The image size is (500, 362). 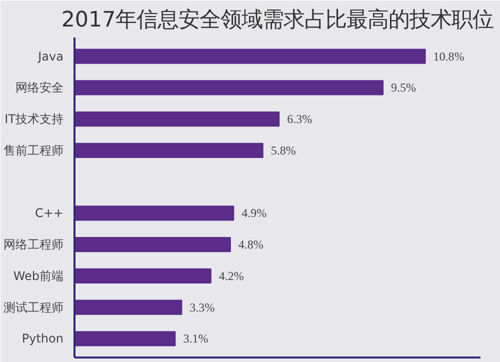 What do you see at coordinates (403, 87) in the screenshot?
I see `data-label: 9.5%` at bounding box center [403, 87].